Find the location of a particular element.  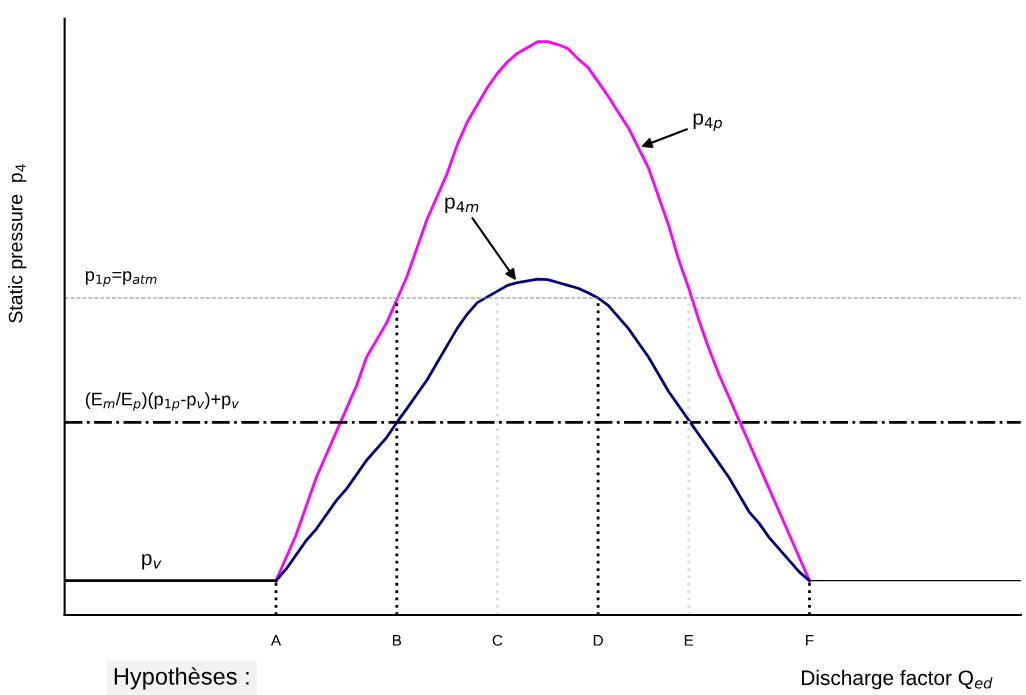

x-tick-label: B is located at coordinates (397, 640).